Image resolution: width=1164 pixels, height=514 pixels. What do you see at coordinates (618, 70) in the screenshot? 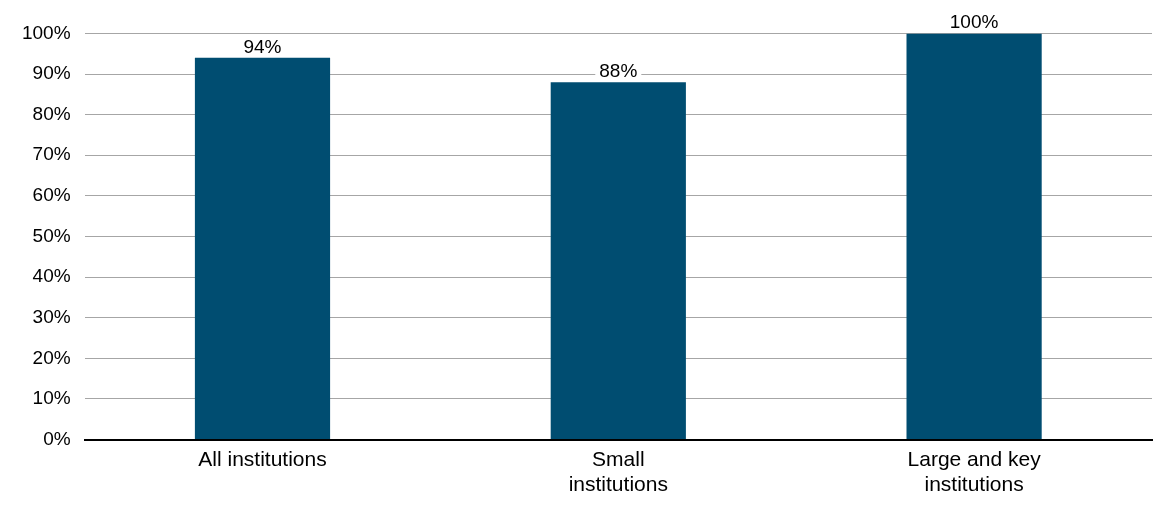
I see `data-label: 88%` at bounding box center [618, 70].